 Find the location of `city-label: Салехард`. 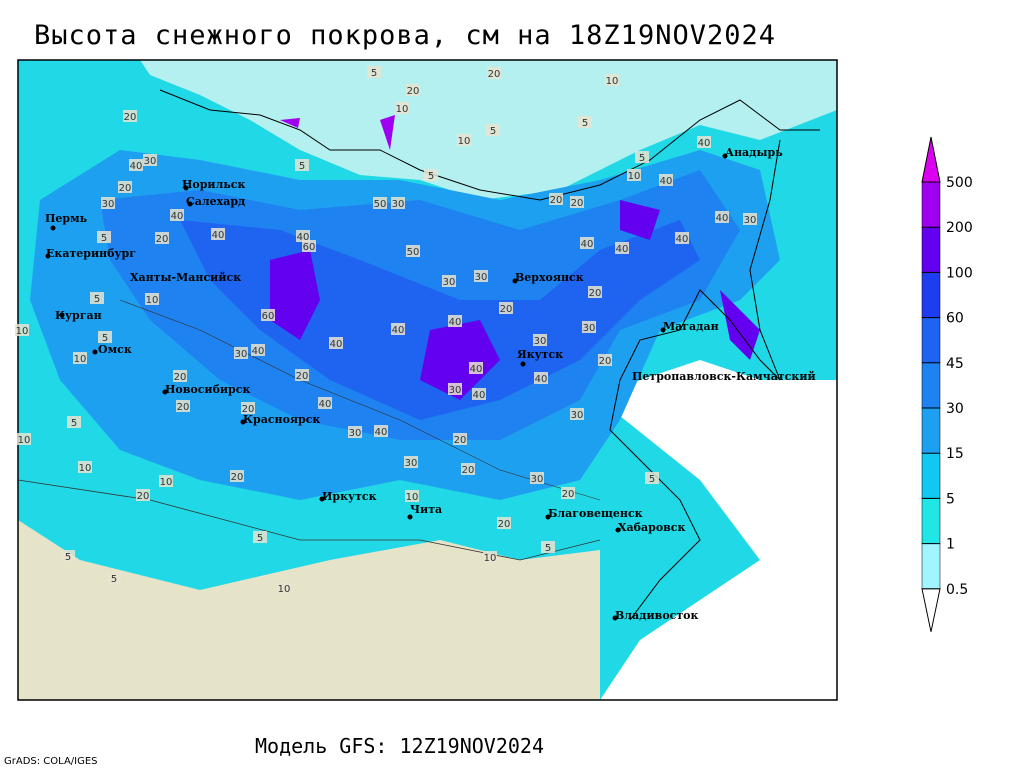

city-label: Салехард is located at coordinates (215, 201).